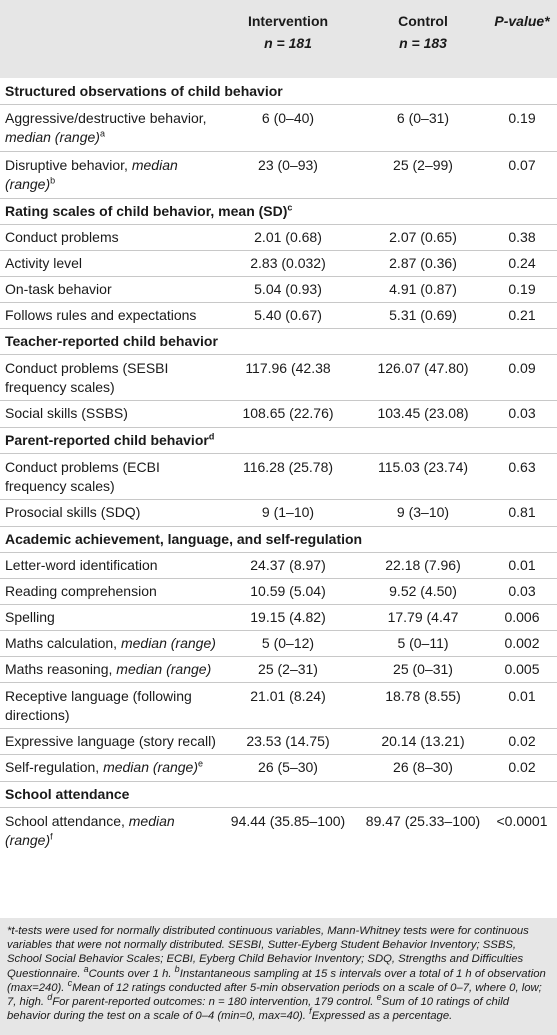 The image size is (557, 1035). I want to click on section-header: School attendance, so click(278, 795).